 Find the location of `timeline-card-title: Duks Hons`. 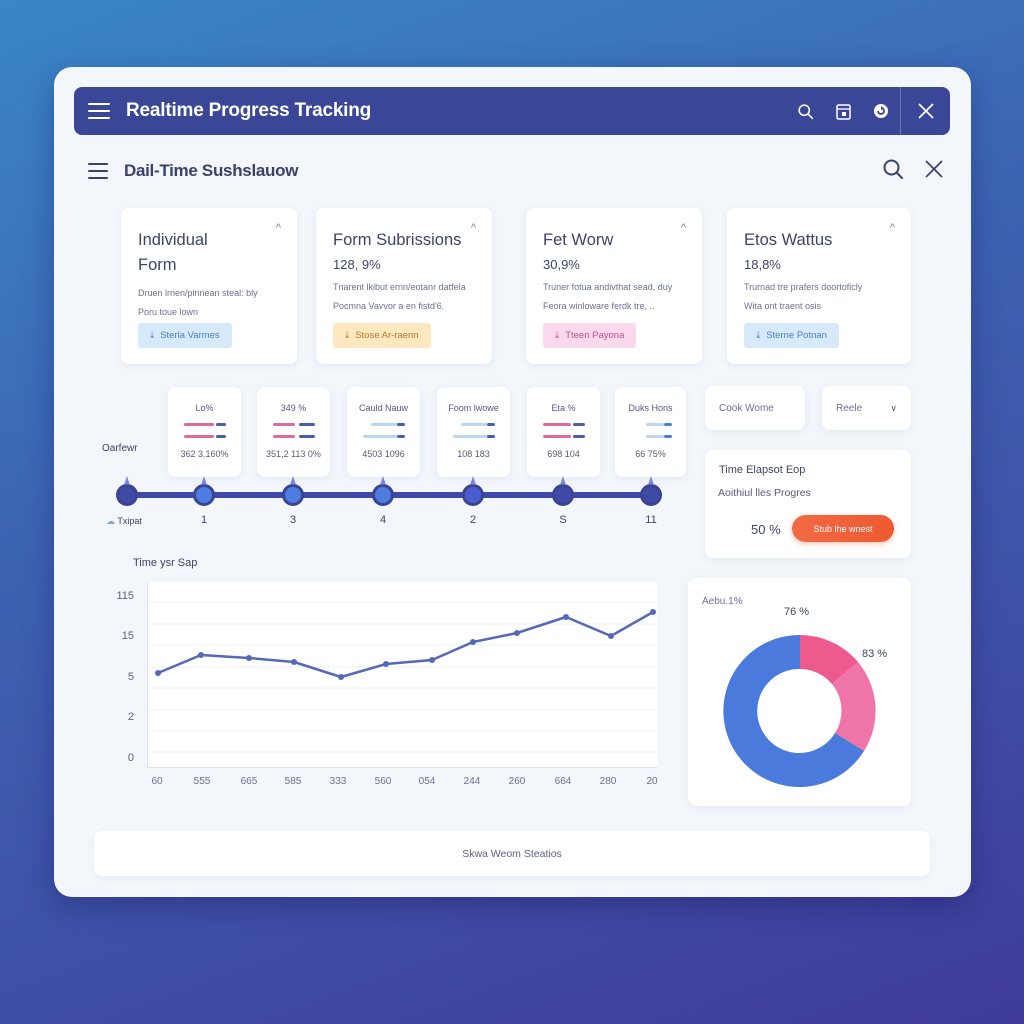

timeline-card-title: Duks Hons is located at coordinates (650, 408).